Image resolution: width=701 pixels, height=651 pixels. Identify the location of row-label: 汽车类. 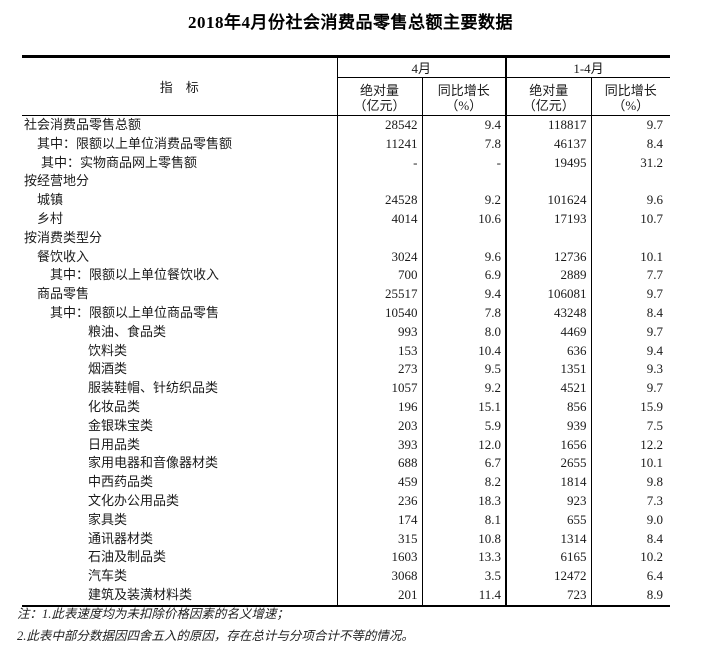
(180, 576).